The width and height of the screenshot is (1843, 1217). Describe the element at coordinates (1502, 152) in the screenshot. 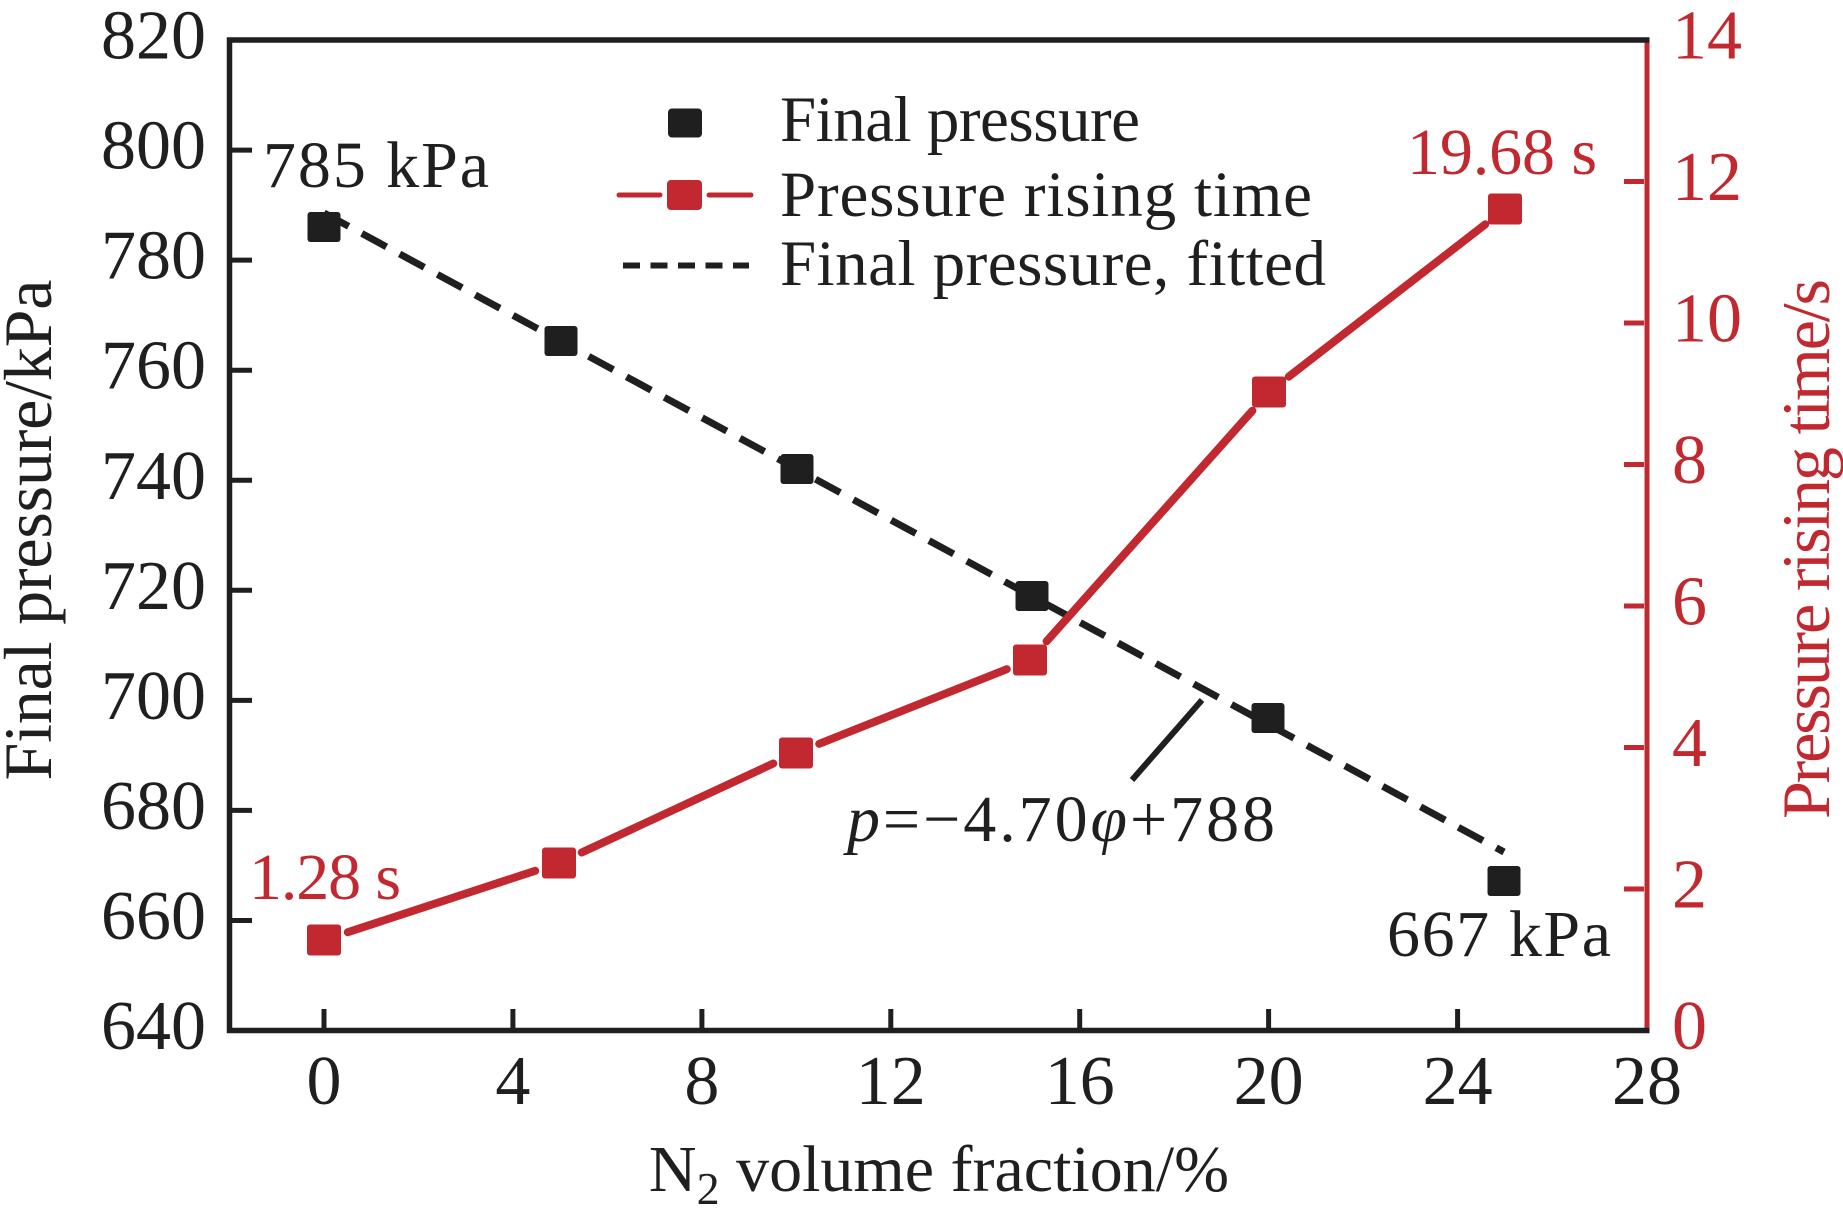

I see `svg-text: 19.68 s` at that location.